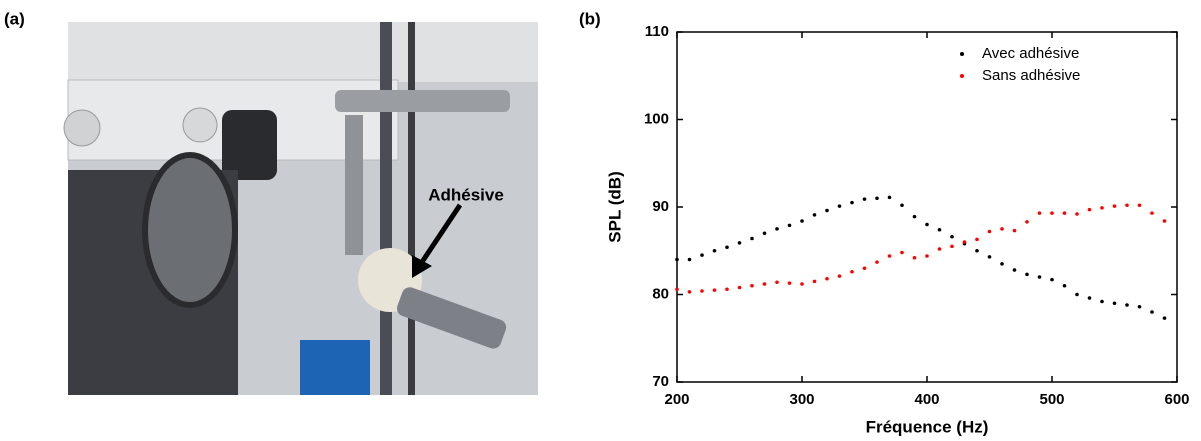 This screenshot has height=441, width=1201. I want to click on wall-top, so click(303, 52).